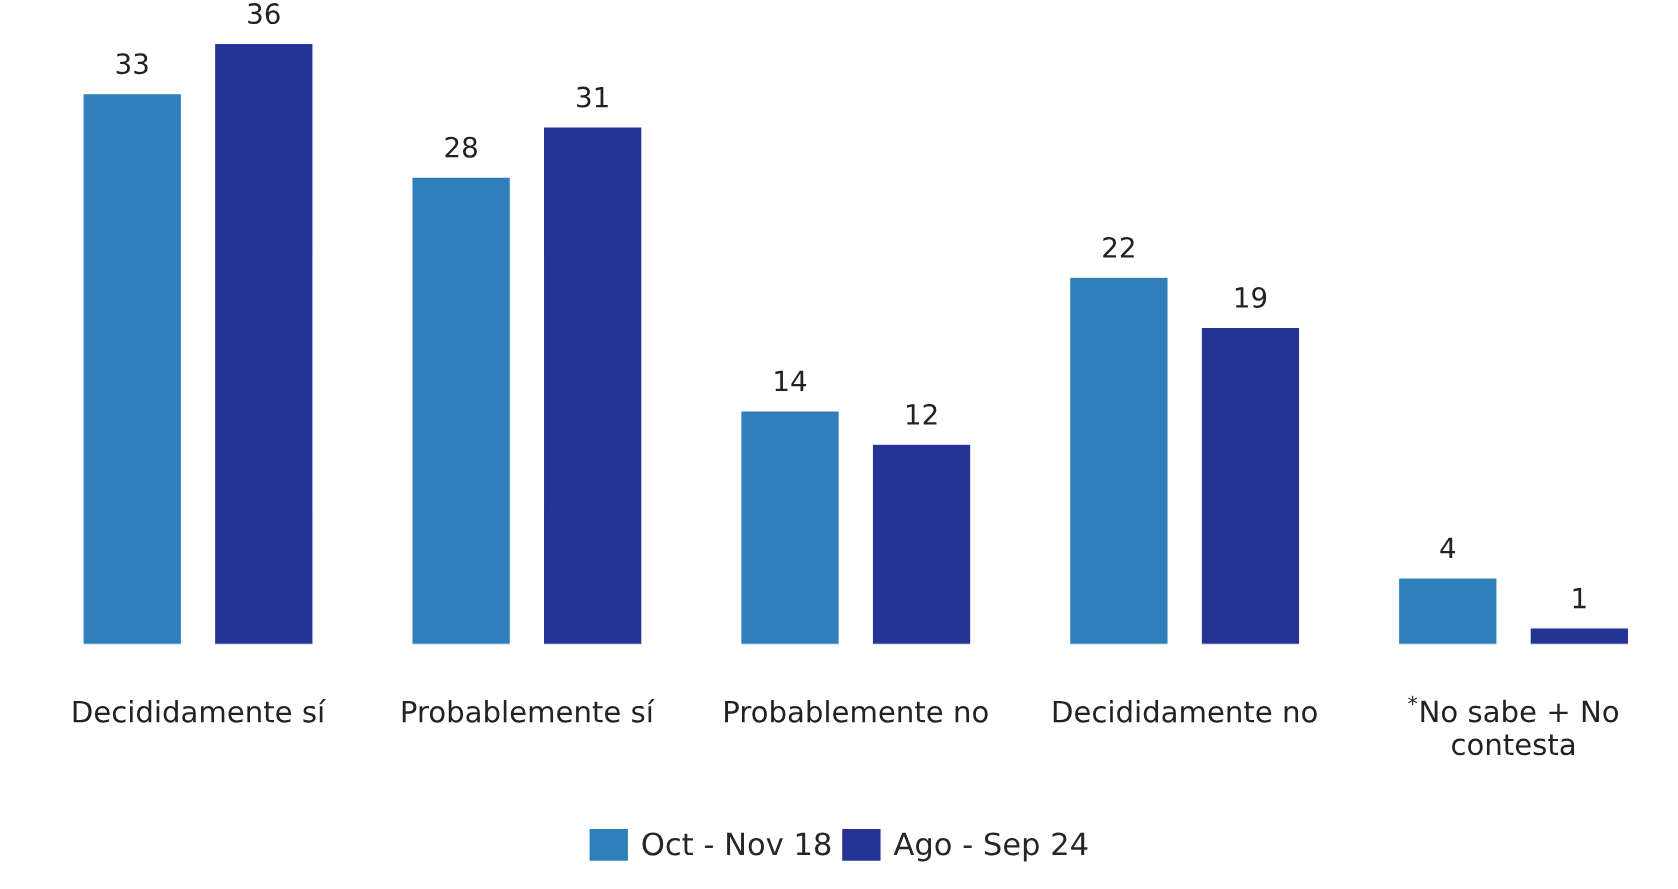  Describe the element at coordinates (1513, 725) in the screenshot. I see `x-tick-label: $^{*}$No sabe + No contesta` at that location.